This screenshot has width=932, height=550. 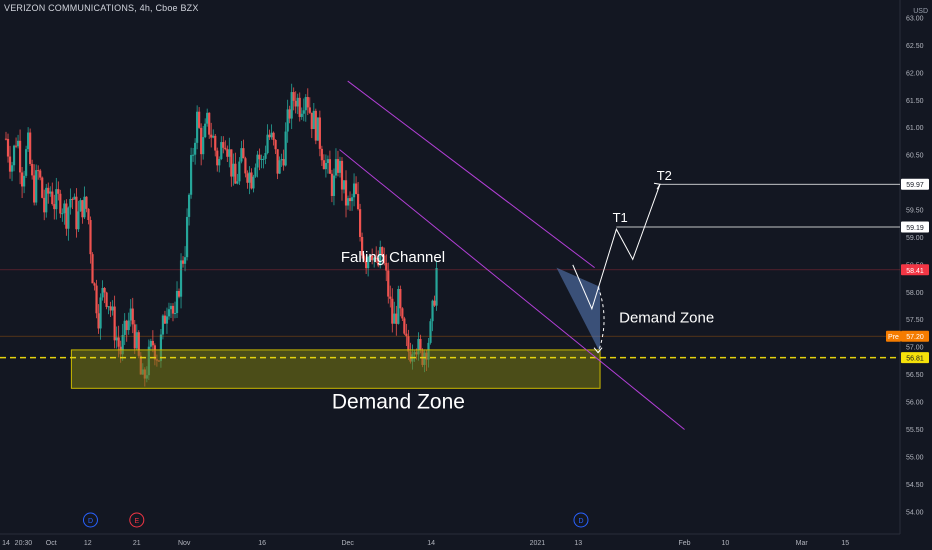 I want to click on channel-label: Falling Channel, so click(x=393, y=257).